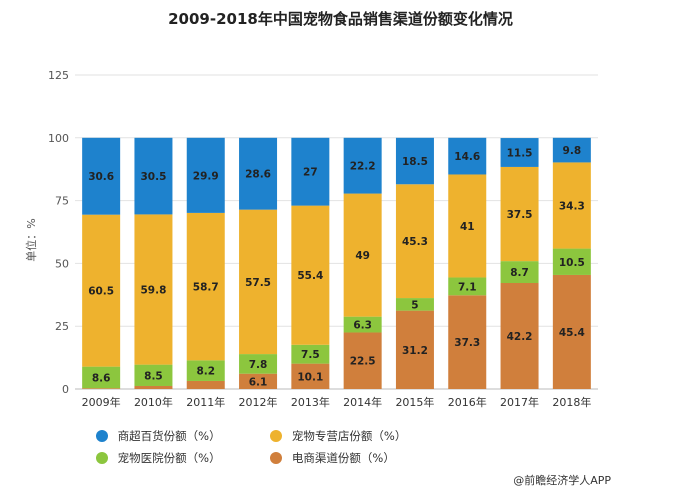  I want to click on data-label: 34.3, so click(572, 206).